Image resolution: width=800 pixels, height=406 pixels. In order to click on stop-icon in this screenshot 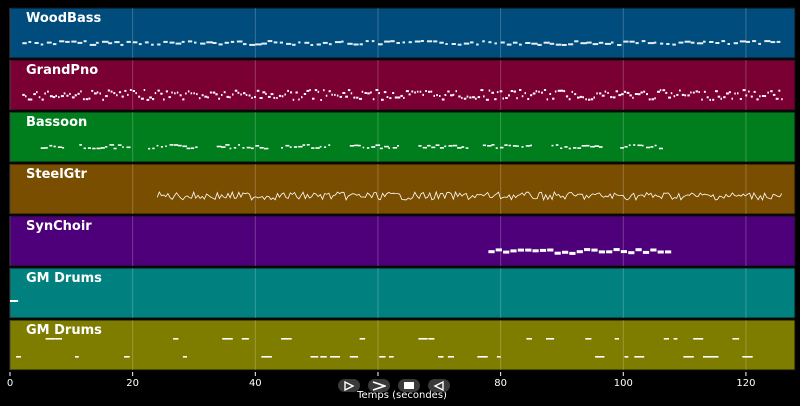, I will do `click(409, 385)`.